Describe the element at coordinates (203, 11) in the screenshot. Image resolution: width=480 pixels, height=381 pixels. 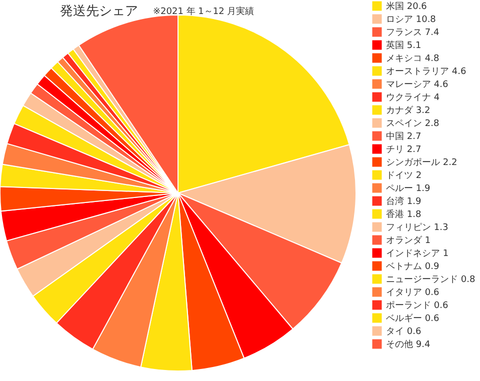
I see `text: ※2021 年 1～12 月実績` at that location.